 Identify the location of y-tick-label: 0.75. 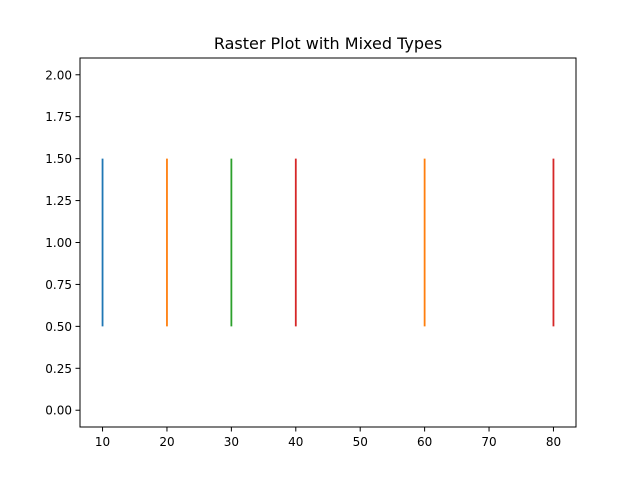
(58, 285).